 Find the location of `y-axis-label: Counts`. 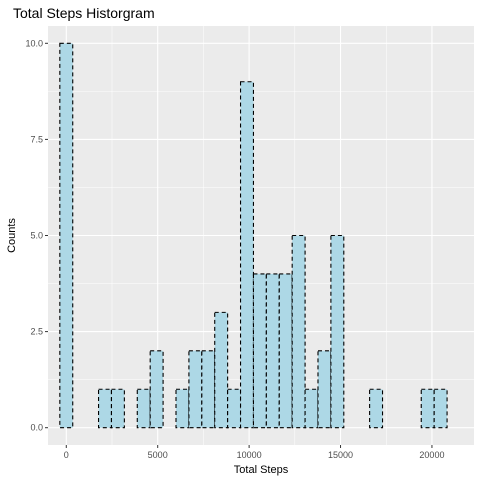

y-axis-label: Counts is located at coordinates (12, 235).